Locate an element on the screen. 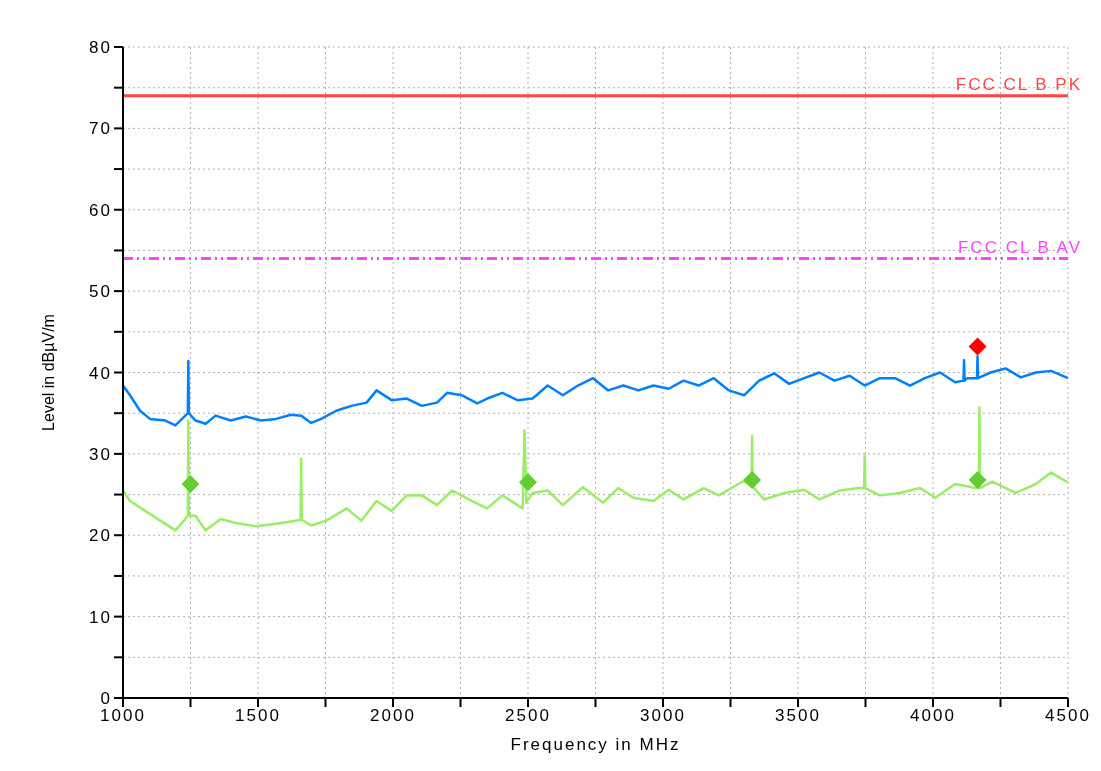  y-tick-label: 40 is located at coordinates (100, 373).